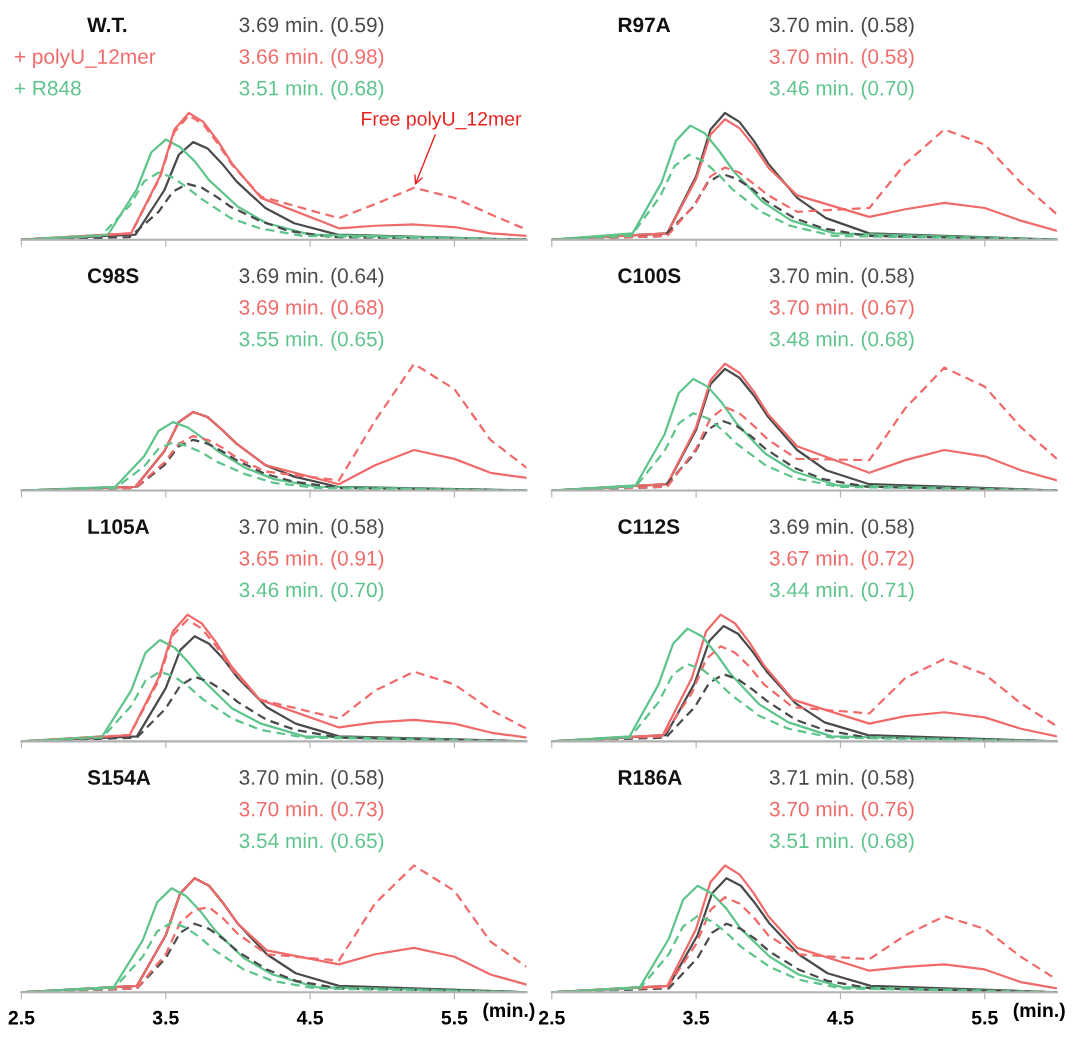  I want to click on text: 3.55 min. (0.65), so click(311, 341).